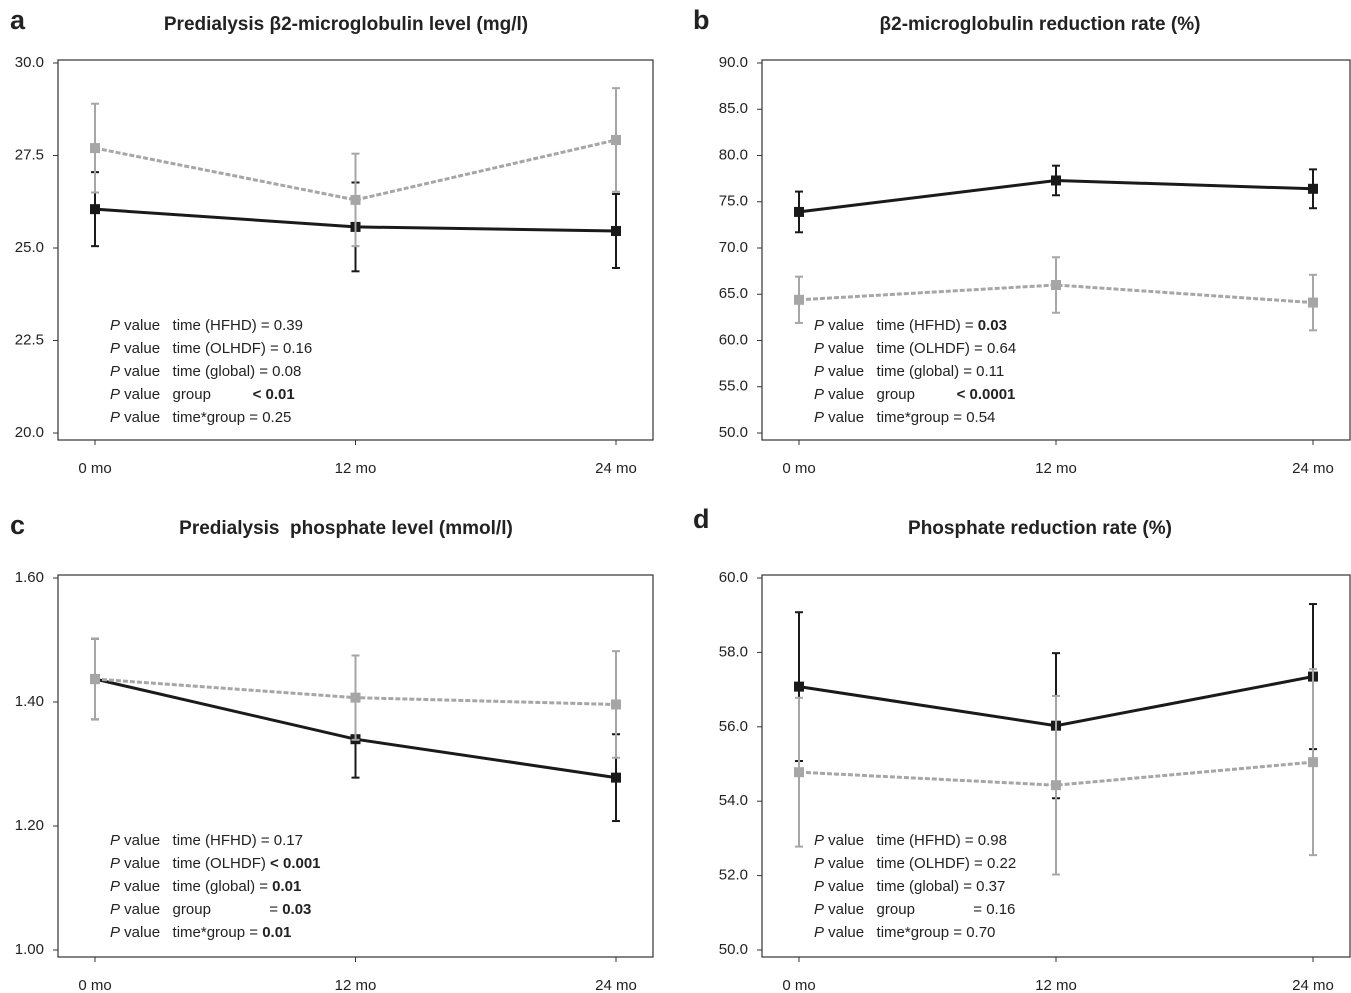  I want to click on annotation: P value time (HFHD) = 0.98, so click(910, 840).